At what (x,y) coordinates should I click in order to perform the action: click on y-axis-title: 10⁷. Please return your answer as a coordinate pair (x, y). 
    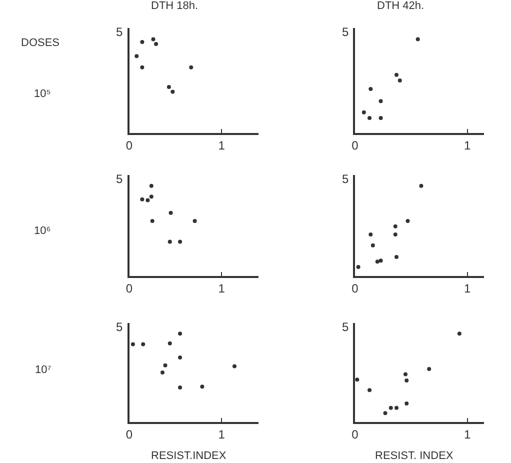
    Looking at the image, I should click on (43, 370).